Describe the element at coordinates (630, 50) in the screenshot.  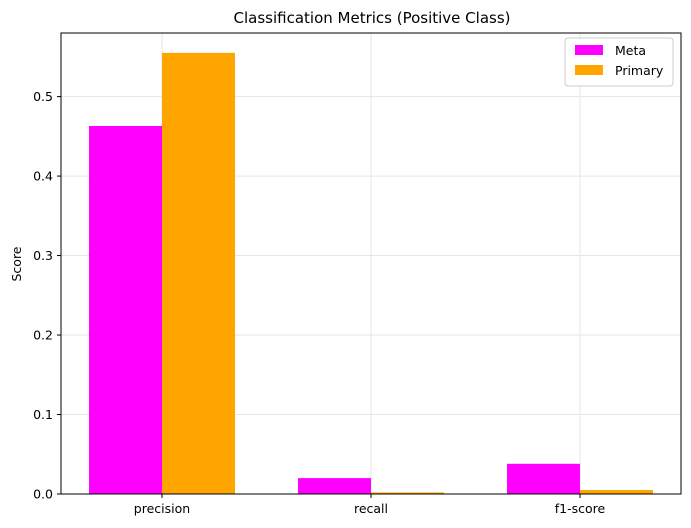
I see `legend-label-meta: Meta` at that location.